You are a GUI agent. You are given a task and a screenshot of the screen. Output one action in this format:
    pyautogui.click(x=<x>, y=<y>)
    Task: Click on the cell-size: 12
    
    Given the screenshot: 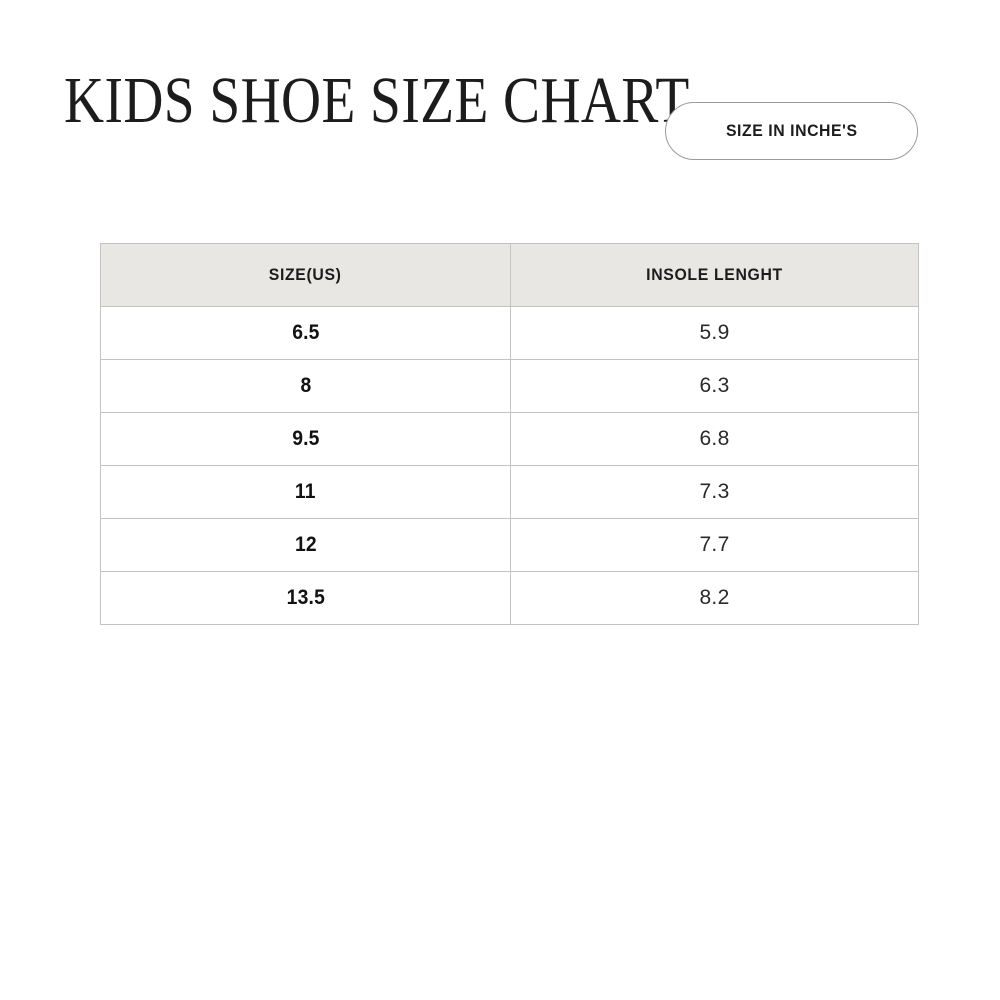 What is the action you would take?
    pyautogui.click(x=305, y=545)
    